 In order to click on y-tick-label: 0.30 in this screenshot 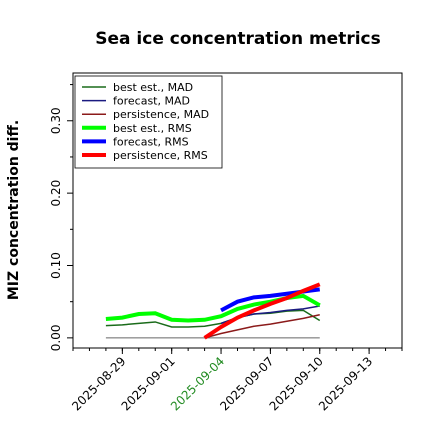, I will do `click(56, 120)`.